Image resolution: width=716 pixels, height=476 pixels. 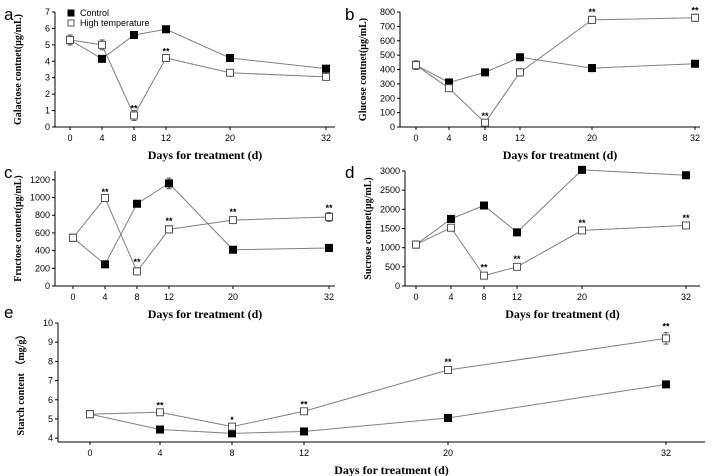 What do you see at coordinates (69, 138) in the screenshot?
I see `x-tick-label: 0` at bounding box center [69, 138].